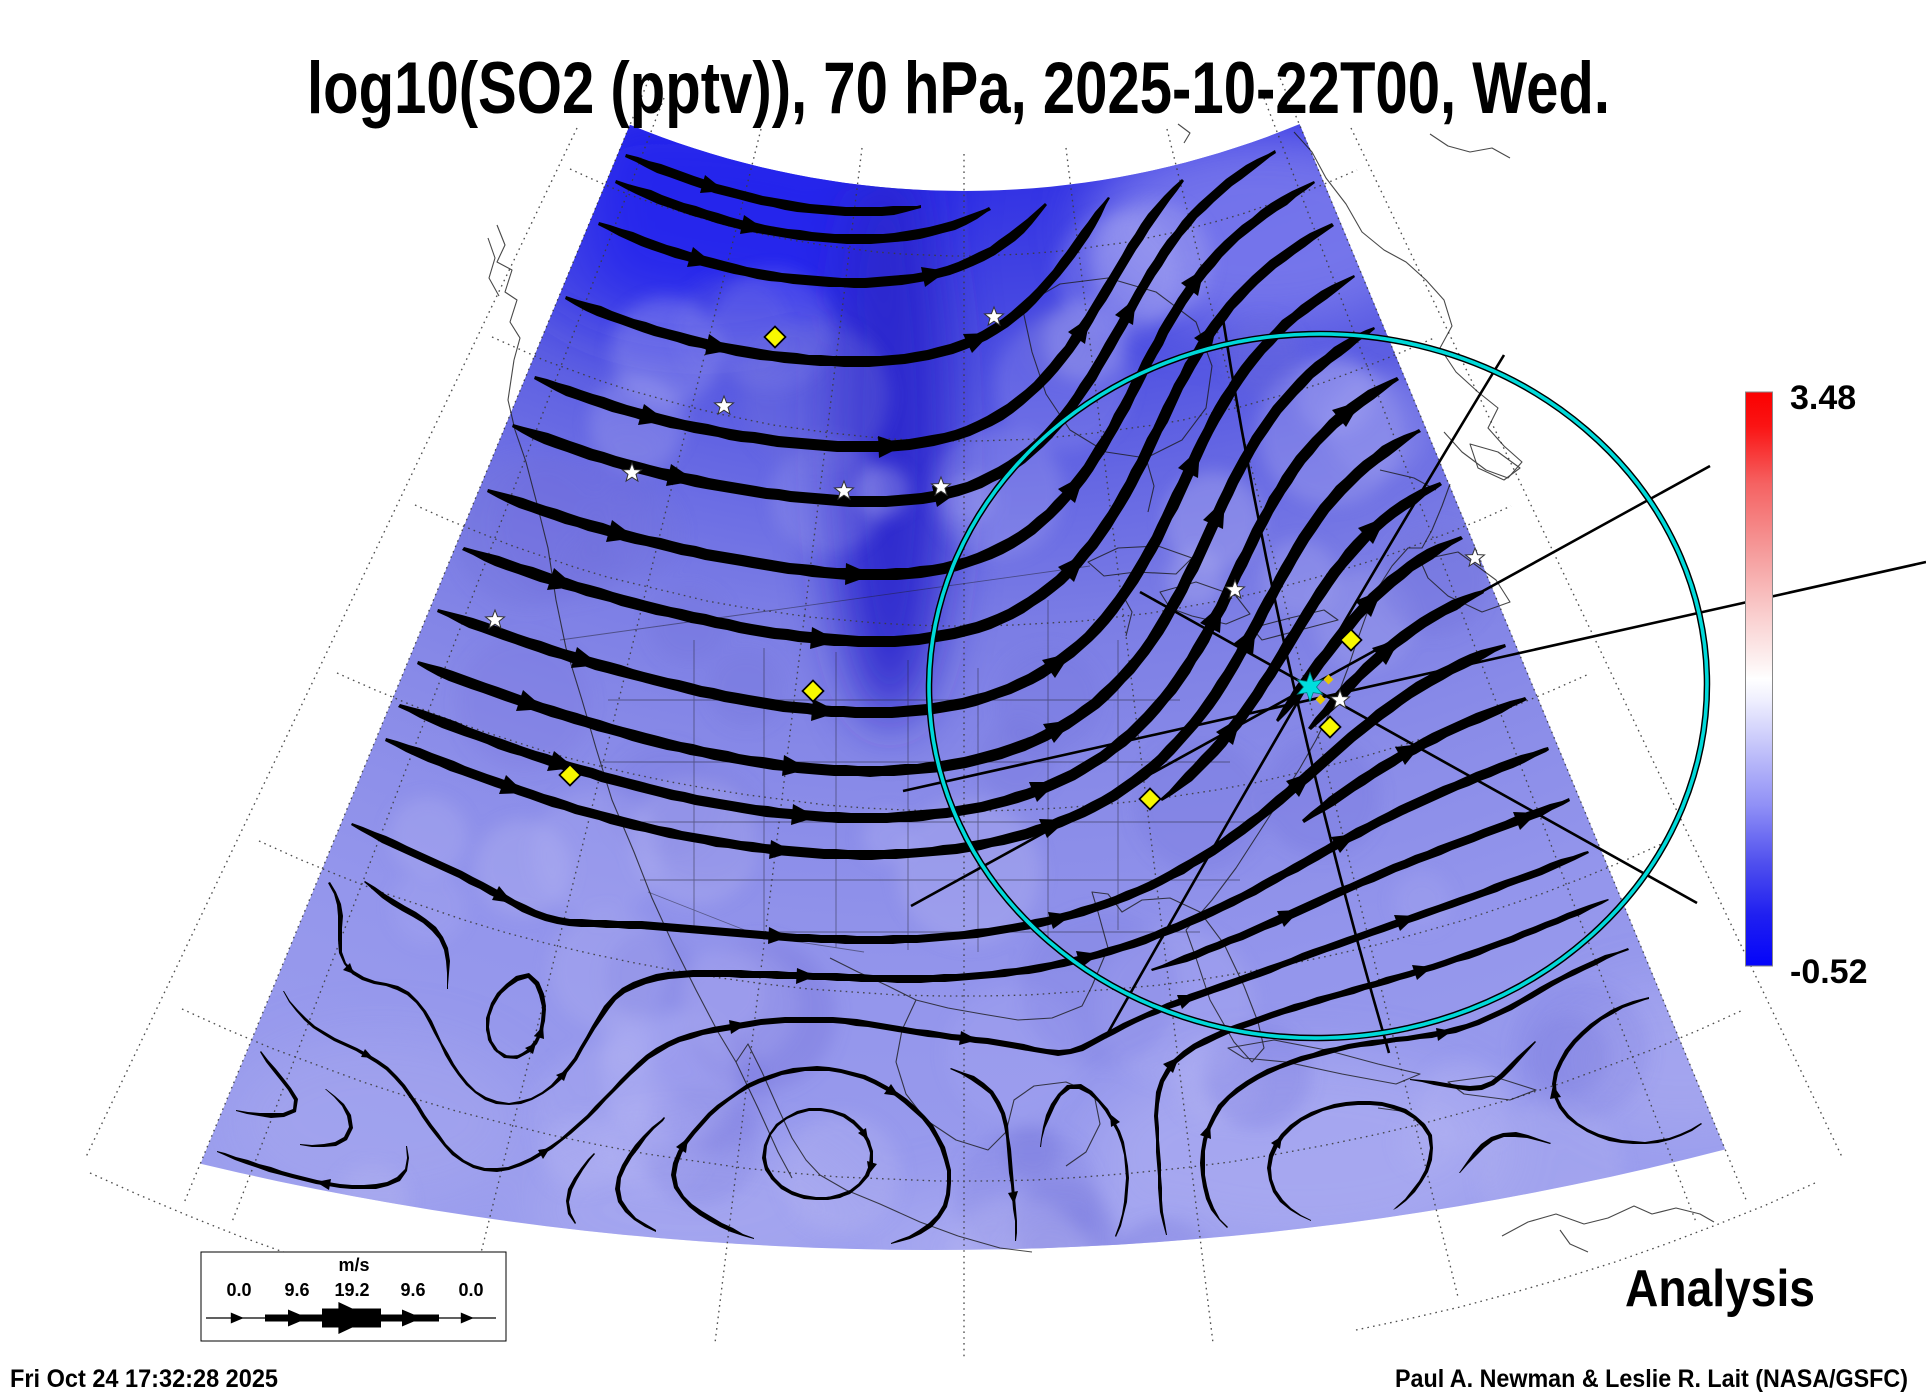 This screenshot has height=1394, width=1926. What do you see at coordinates (1823, 398) in the screenshot?
I see `svg-text: 3.48` at bounding box center [1823, 398].